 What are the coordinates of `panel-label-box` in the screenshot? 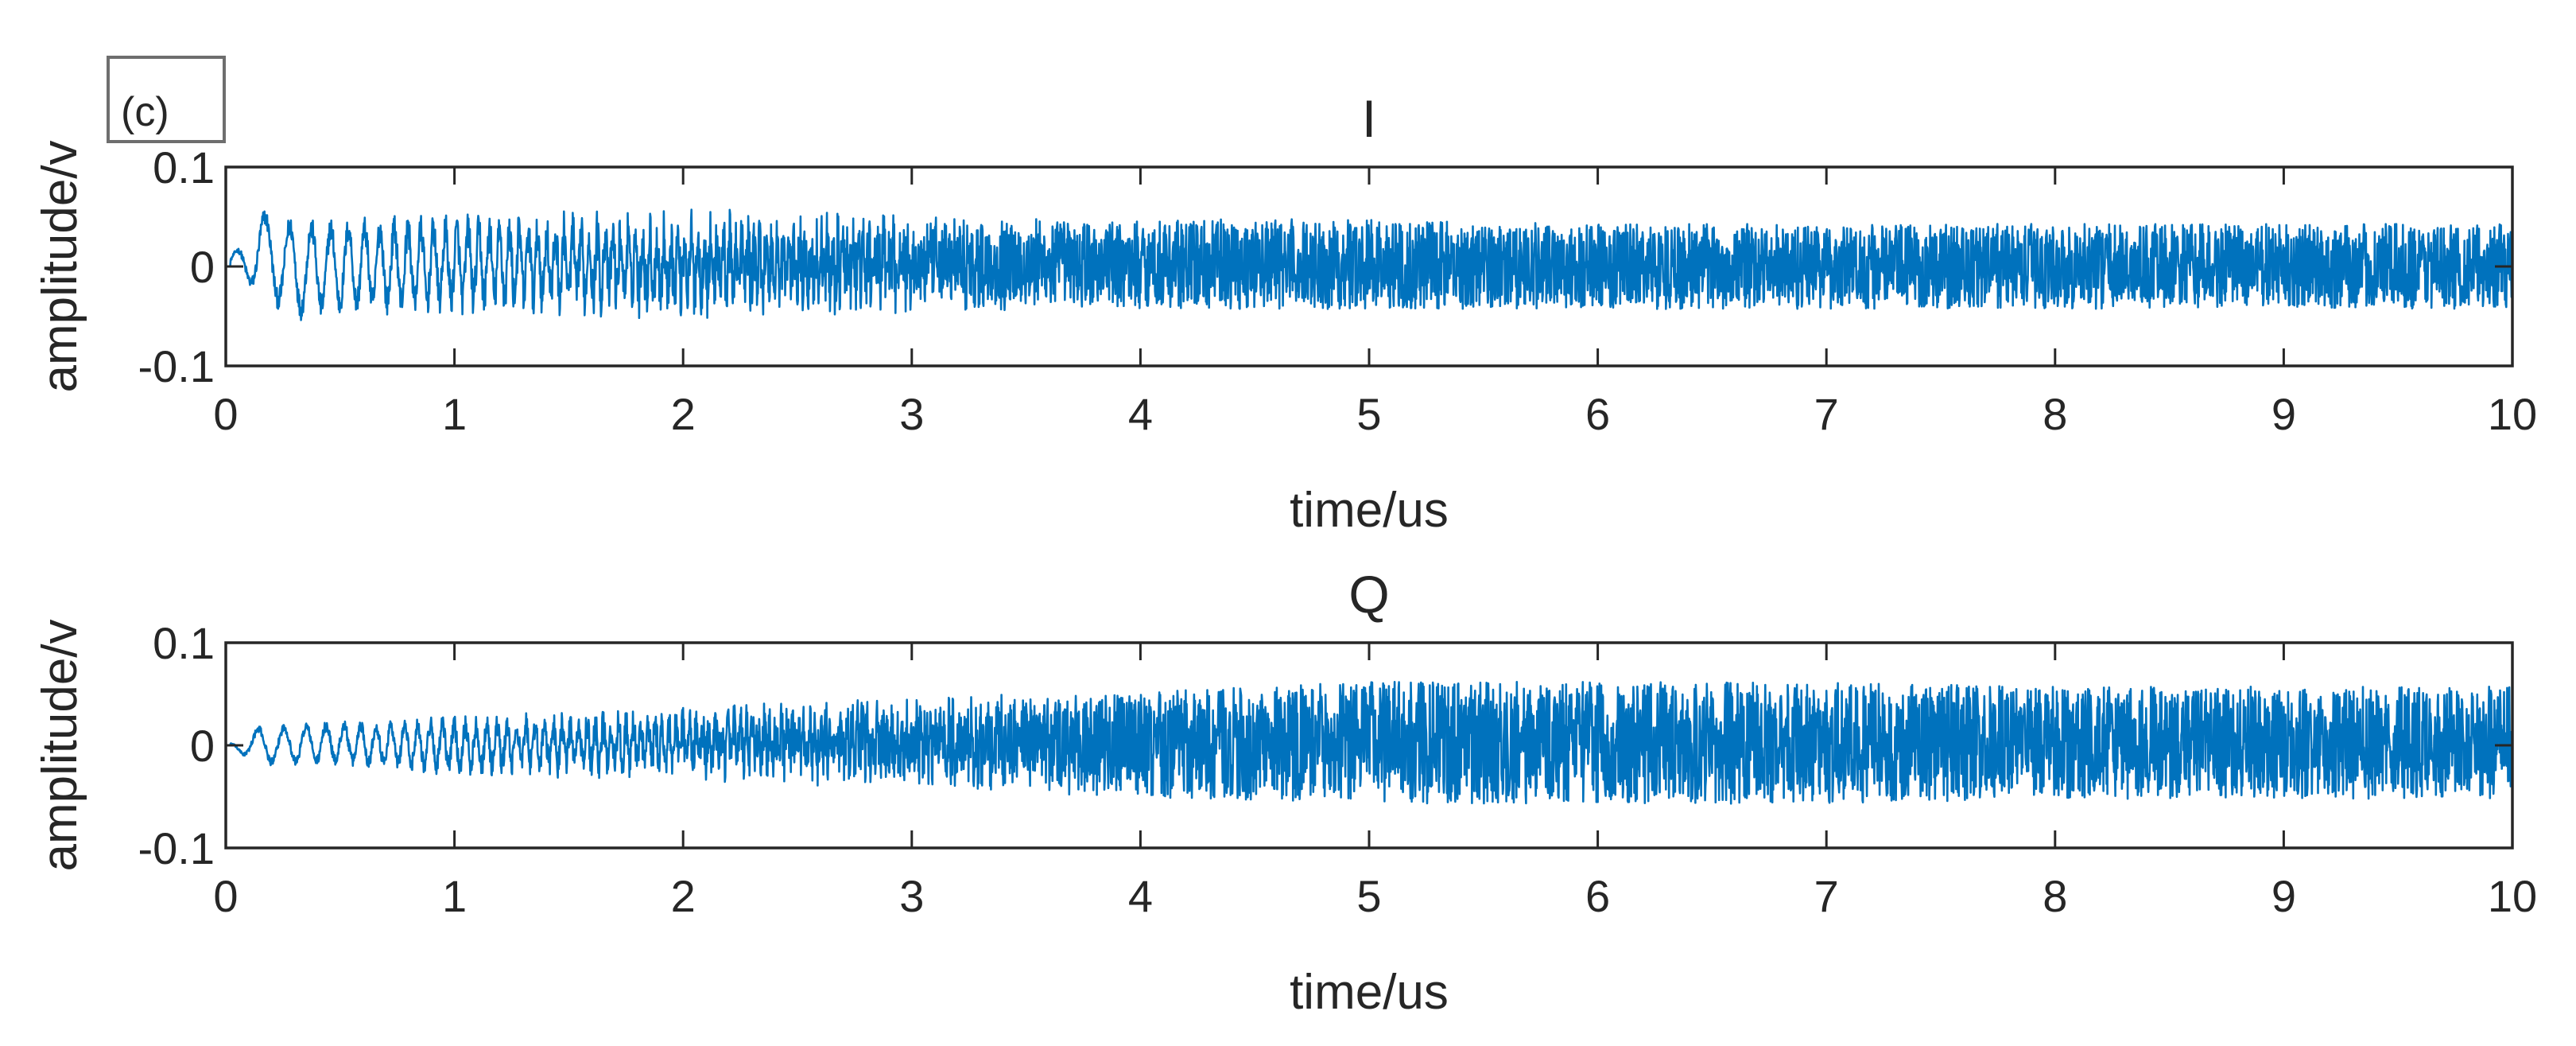 It's located at (166, 99).